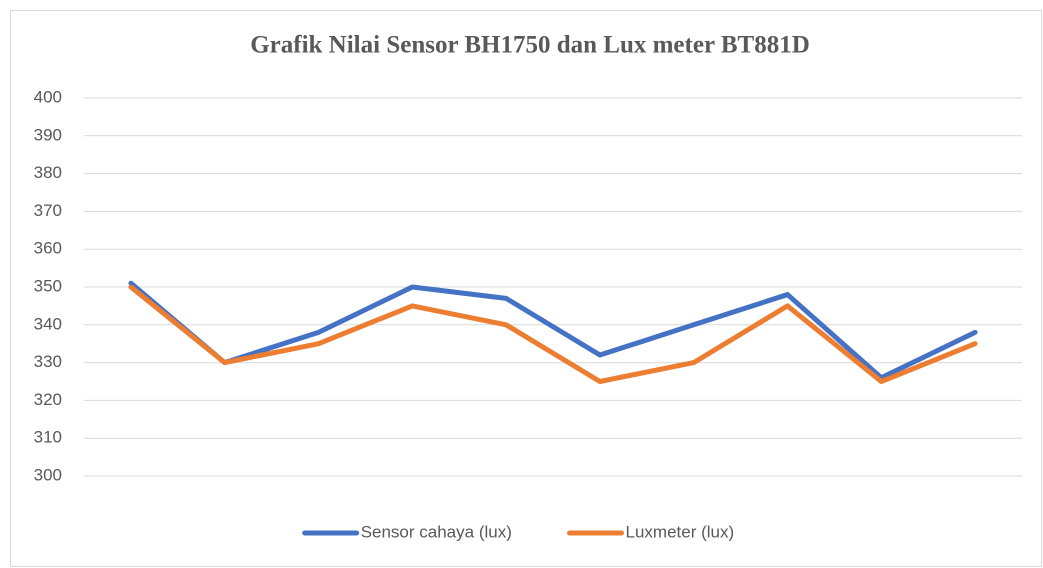  Describe the element at coordinates (48, 248) in the screenshot. I see `y-tick-label: 360` at that location.